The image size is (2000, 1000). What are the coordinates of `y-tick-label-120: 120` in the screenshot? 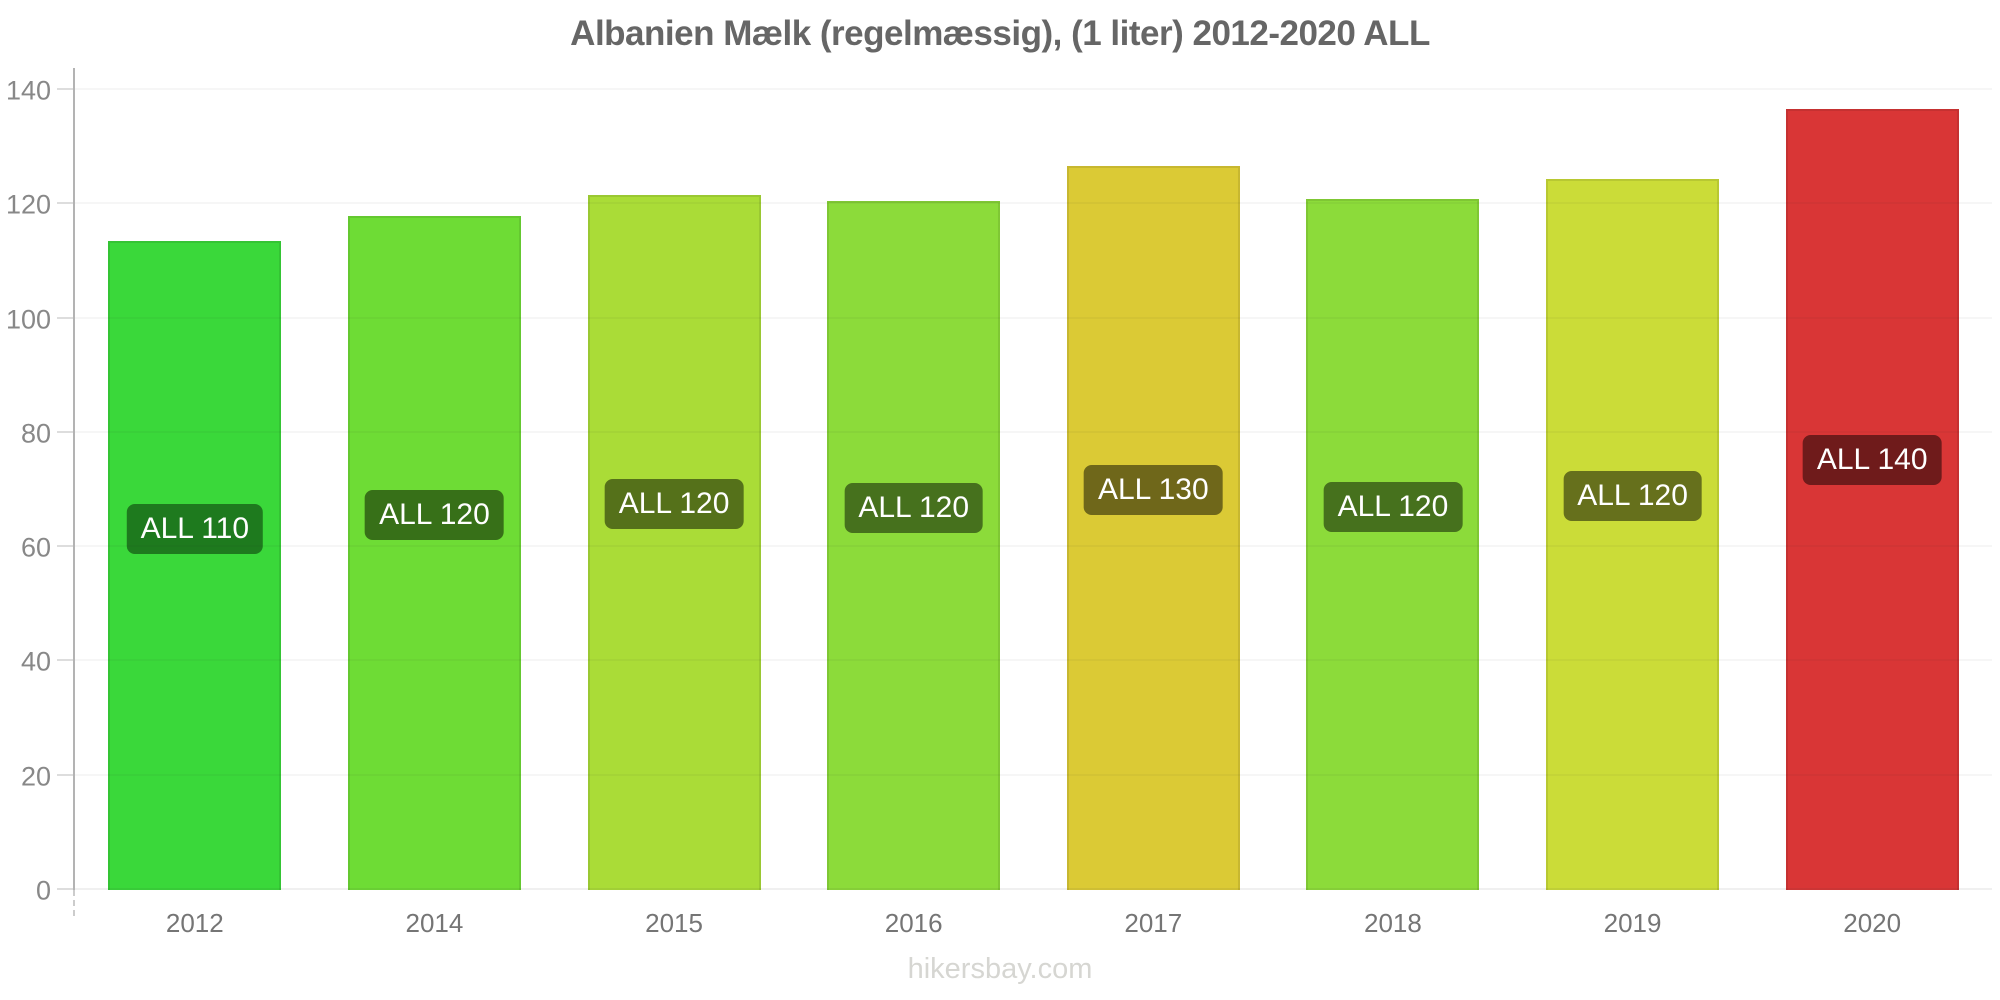 It's located at (28, 204).